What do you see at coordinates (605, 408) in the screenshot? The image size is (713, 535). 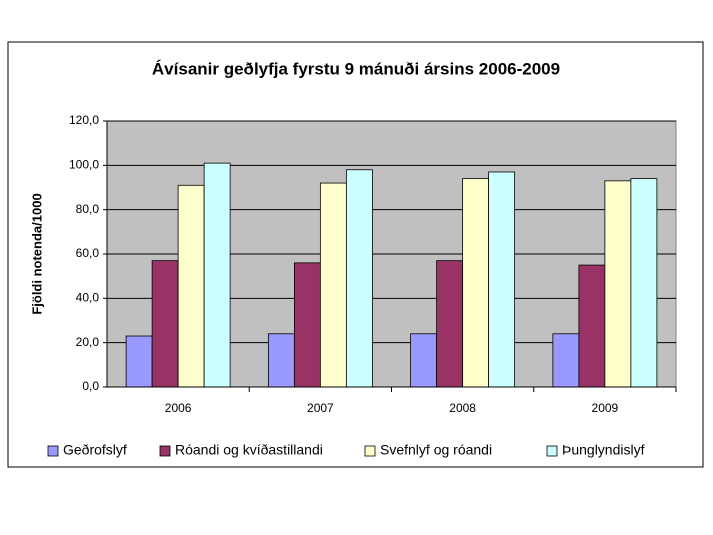 I see `x-tick-label: 2009` at bounding box center [605, 408].